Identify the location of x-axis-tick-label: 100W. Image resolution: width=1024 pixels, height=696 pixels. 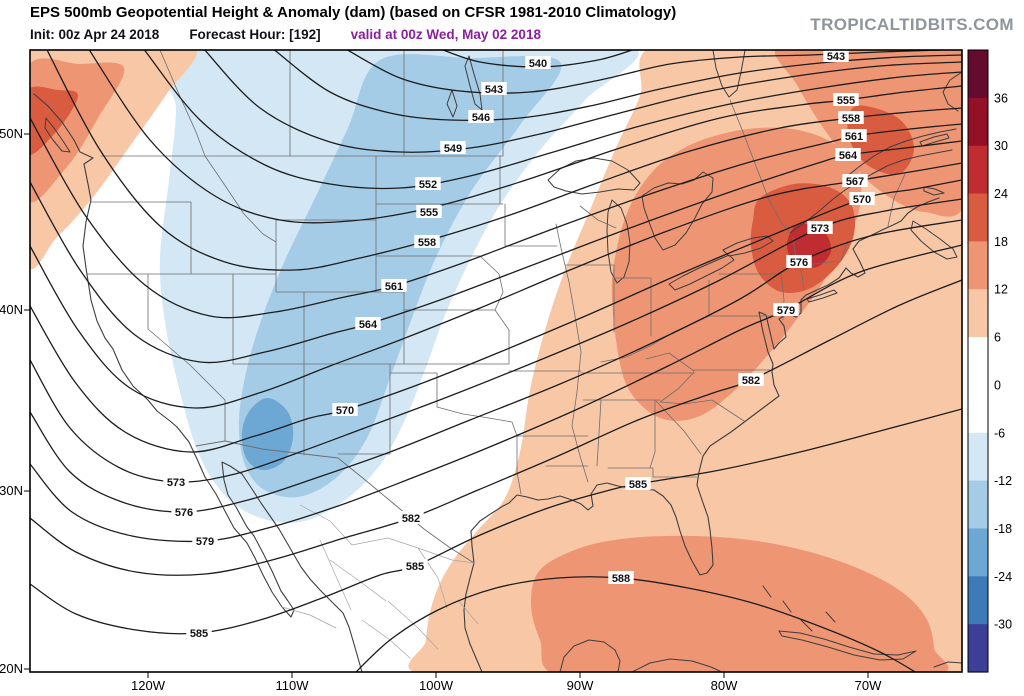
(436, 685).